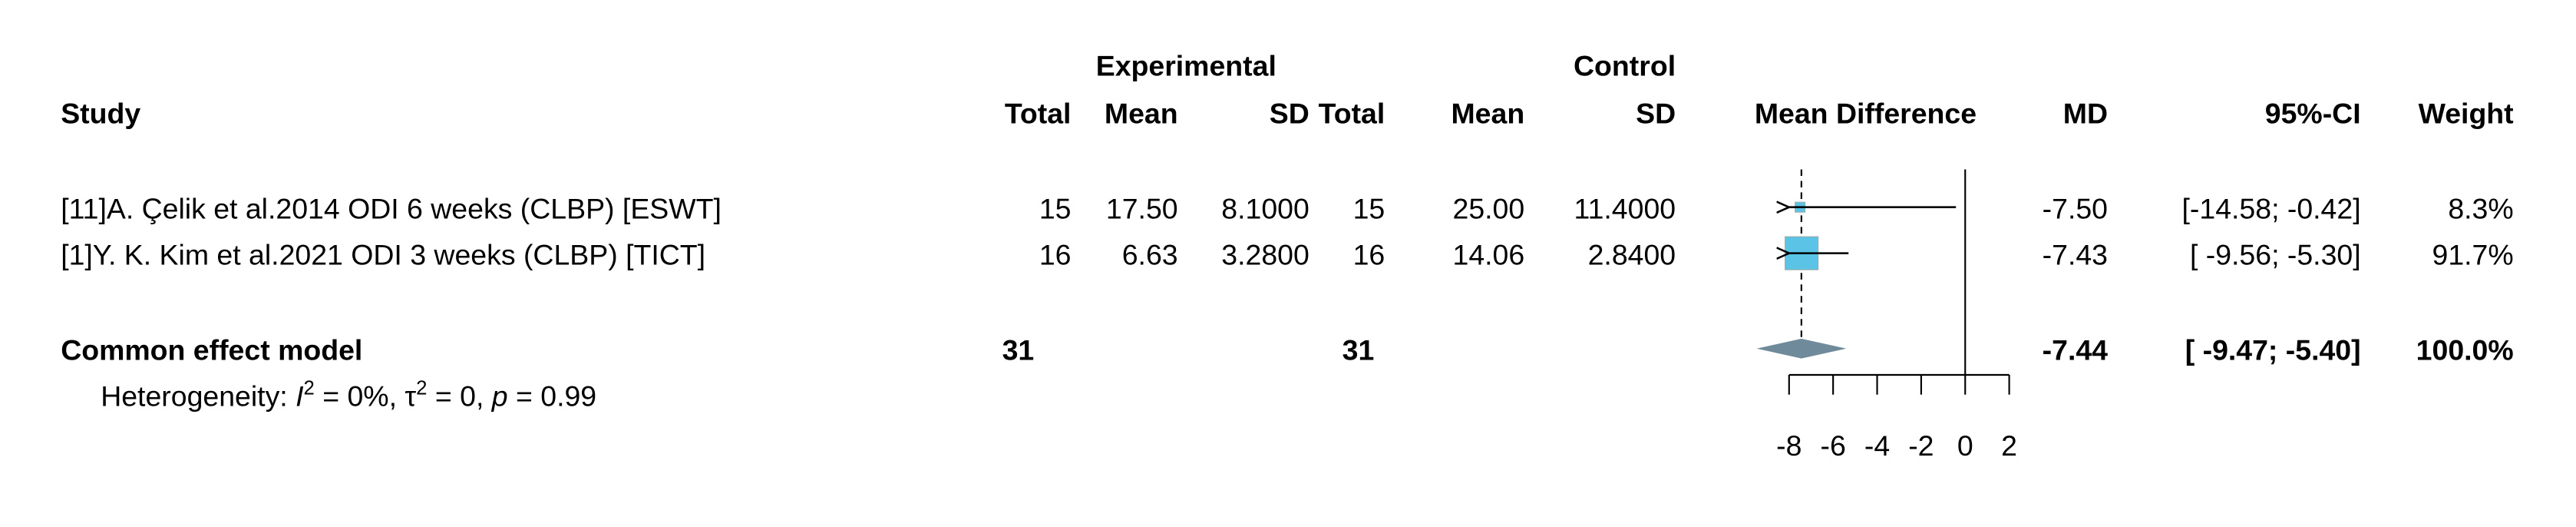 The width and height of the screenshot is (2576, 527). I want to click on weight-label: 8.3%, so click(2480, 209).